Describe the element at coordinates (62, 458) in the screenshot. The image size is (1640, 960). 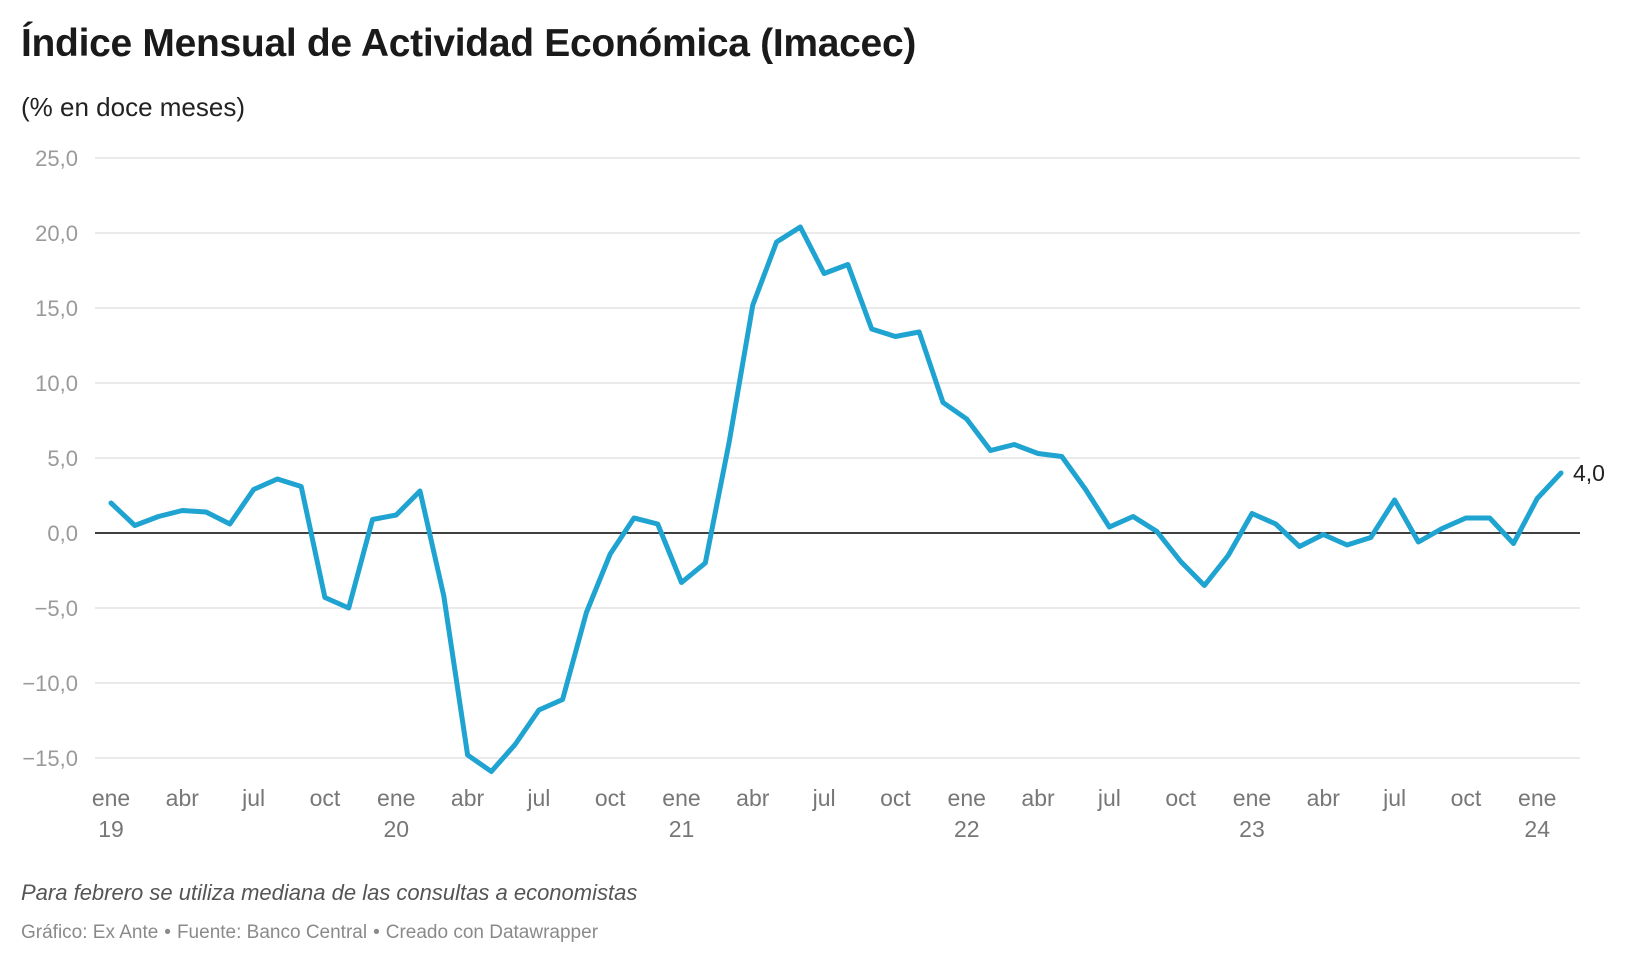
I see `y-tick-label: 5,0` at that location.